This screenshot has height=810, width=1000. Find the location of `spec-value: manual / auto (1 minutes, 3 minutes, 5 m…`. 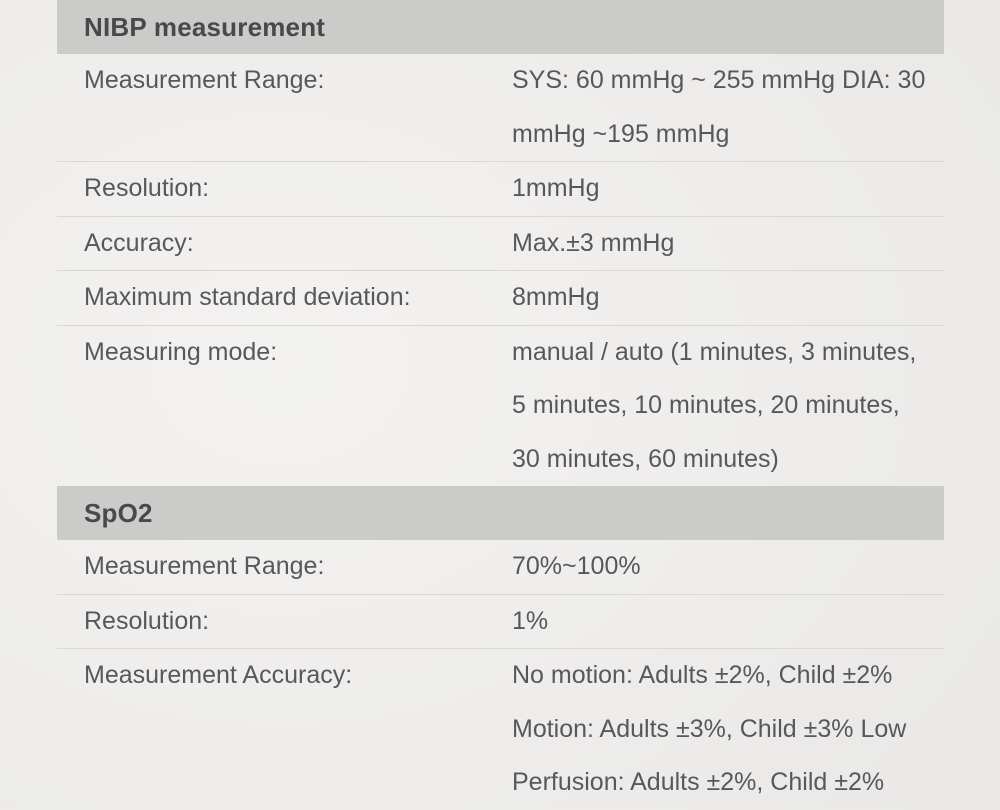

spec-value: manual / auto (1 minutes, 3 minutes, 5 m… is located at coordinates (714, 405).